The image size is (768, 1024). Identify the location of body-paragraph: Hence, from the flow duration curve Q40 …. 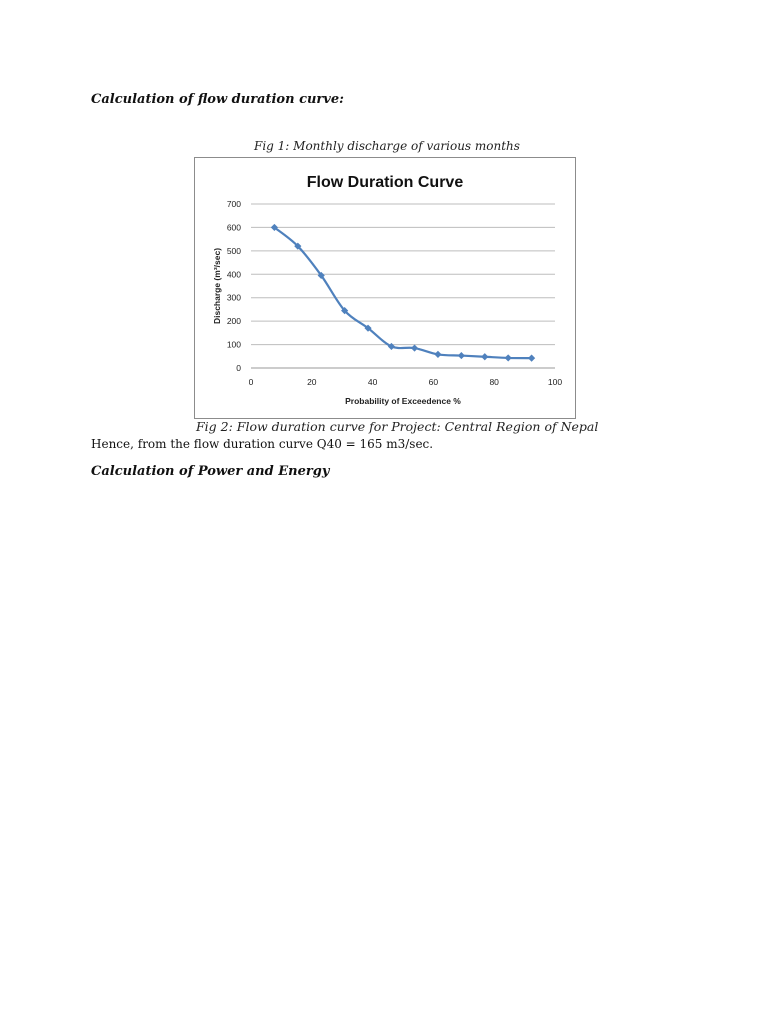
(262, 444).